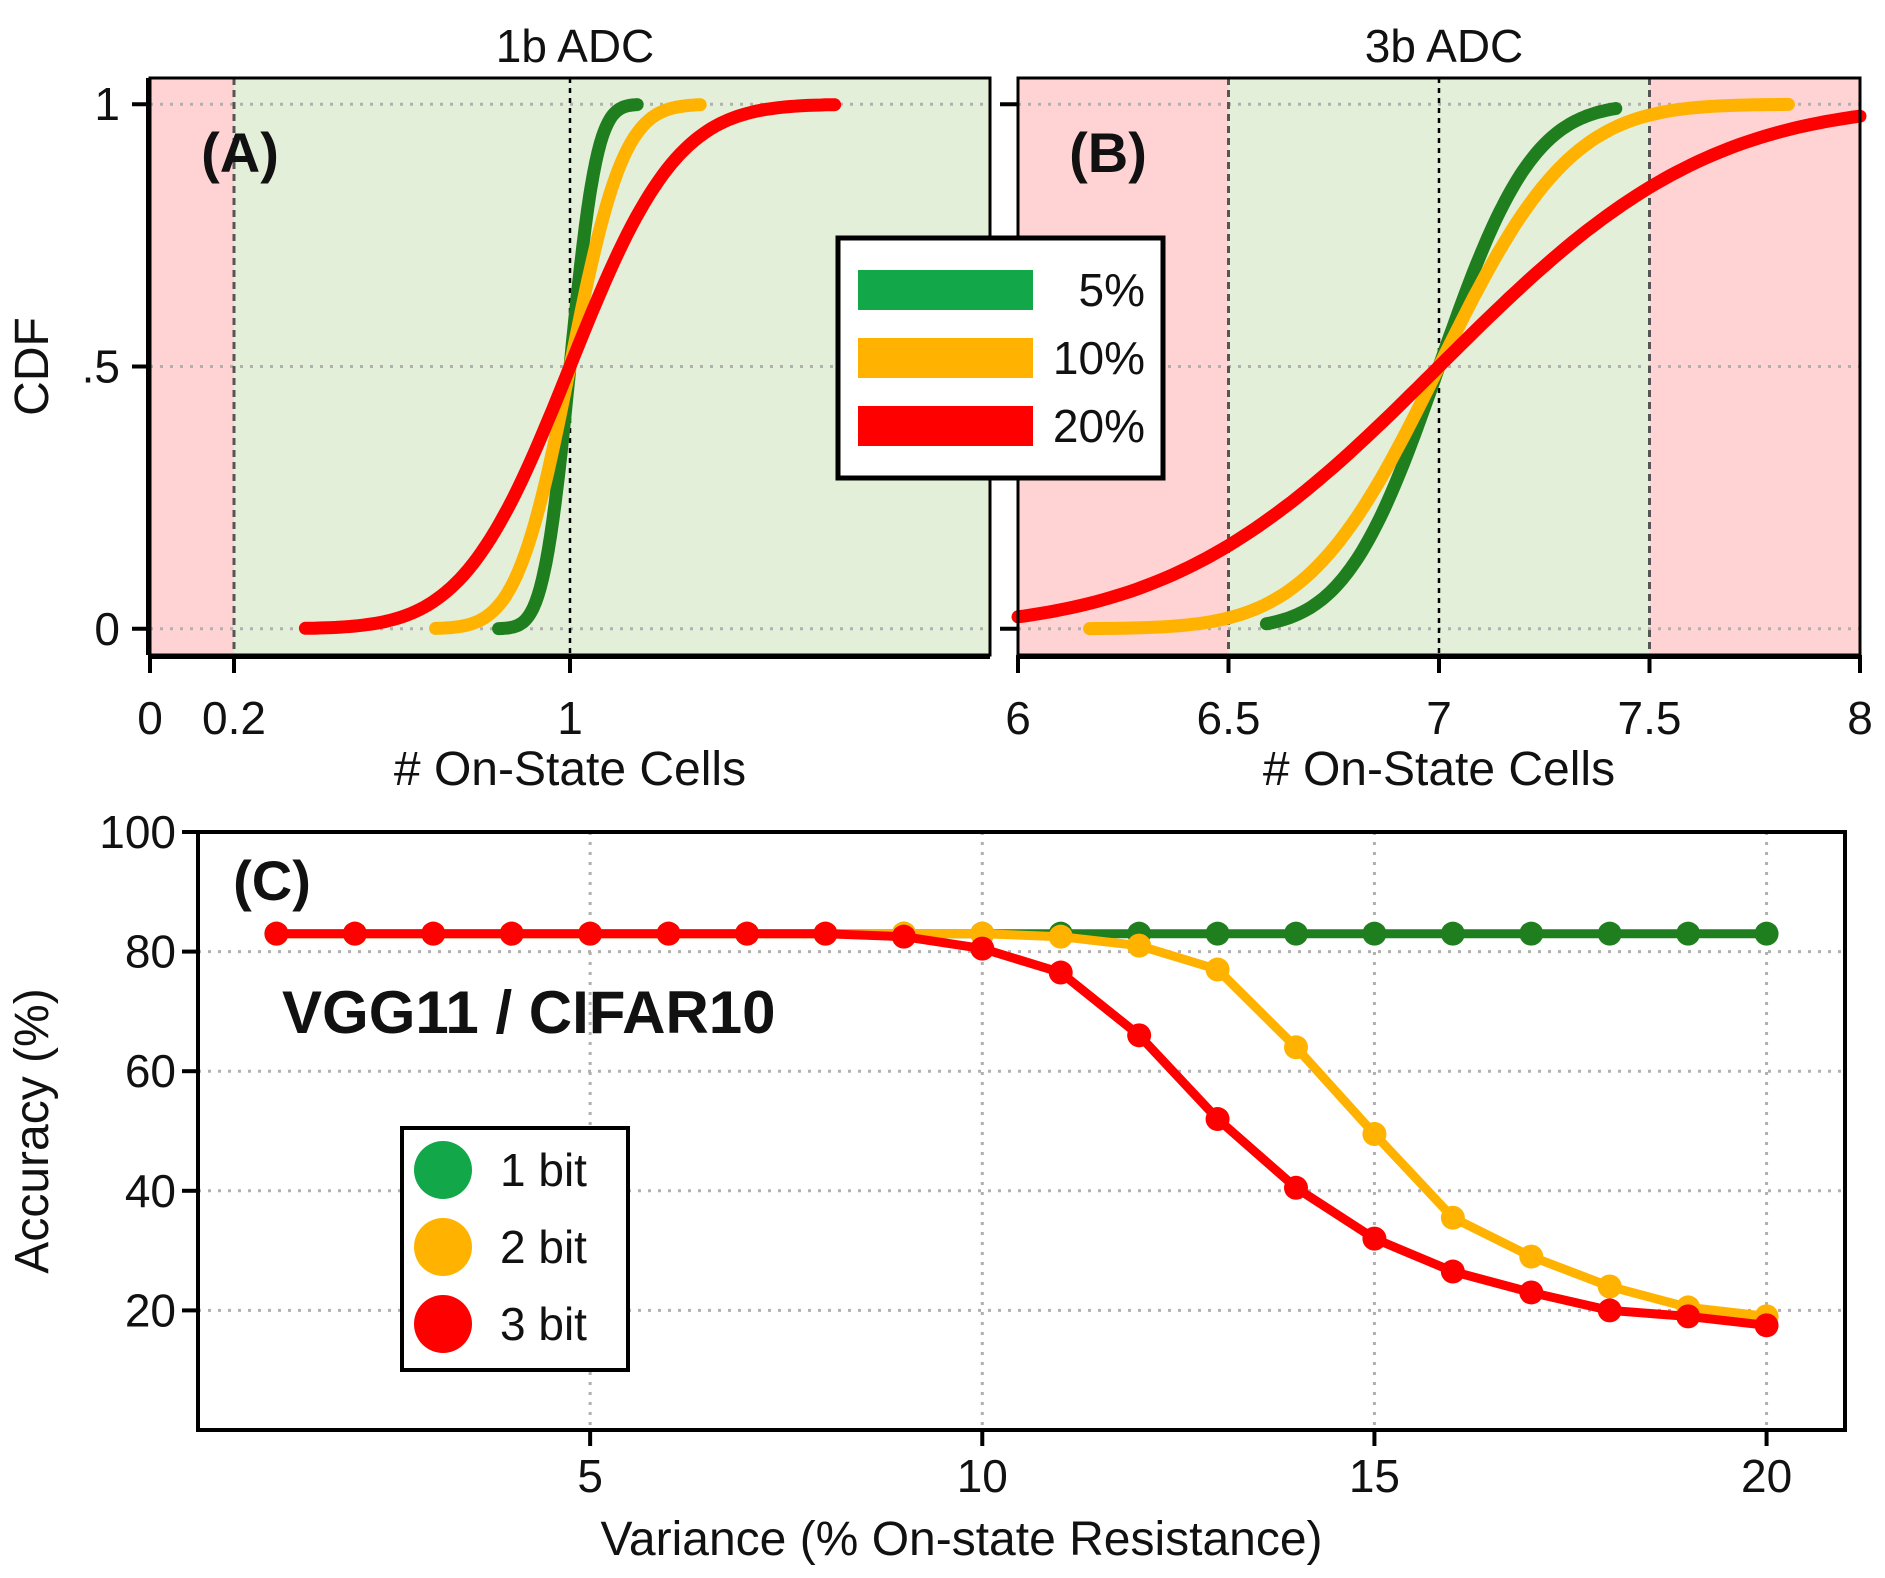  I want to click on y-tick-label: 100, so click(137, 832).